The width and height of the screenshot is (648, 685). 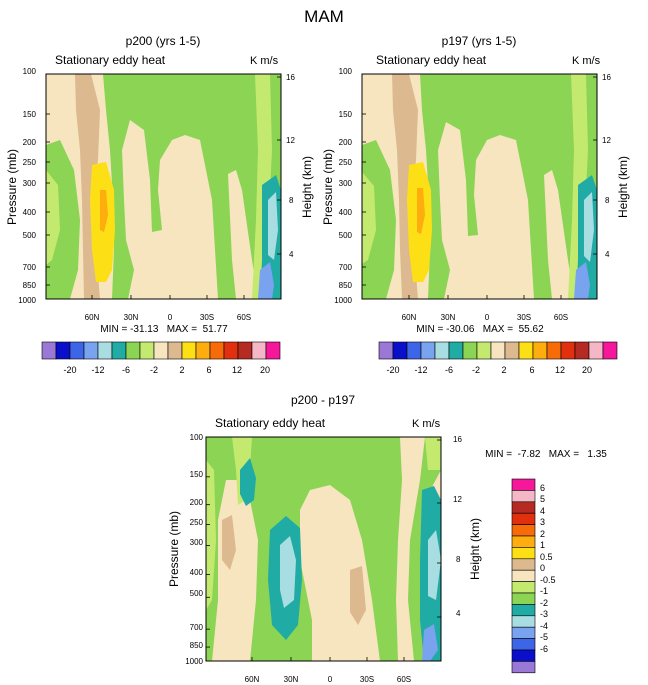 I want to click on colorbar-label: 2, so click(x=542, y=534).